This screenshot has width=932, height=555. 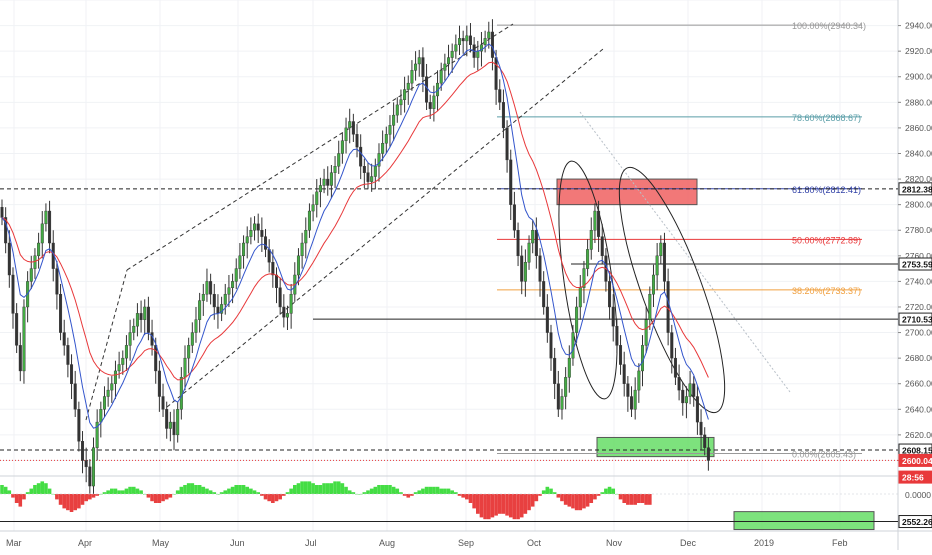 I want to click on fib-level-label: 100.00%(2940.34), so click(x=829, y=26).